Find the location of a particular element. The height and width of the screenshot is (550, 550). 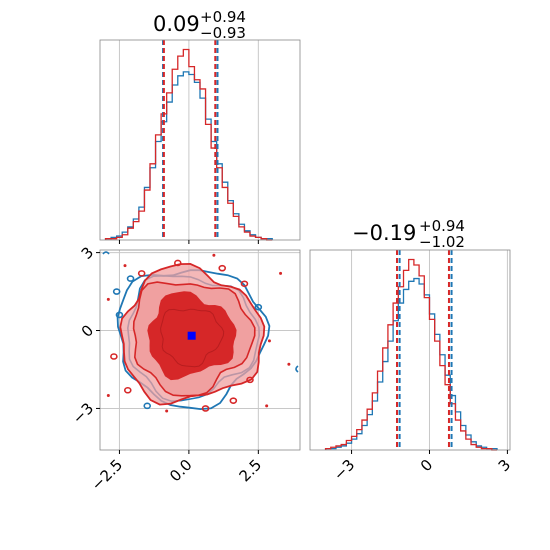

x-tick-label-param1: 0.0 is located at coordinates (181, 471).